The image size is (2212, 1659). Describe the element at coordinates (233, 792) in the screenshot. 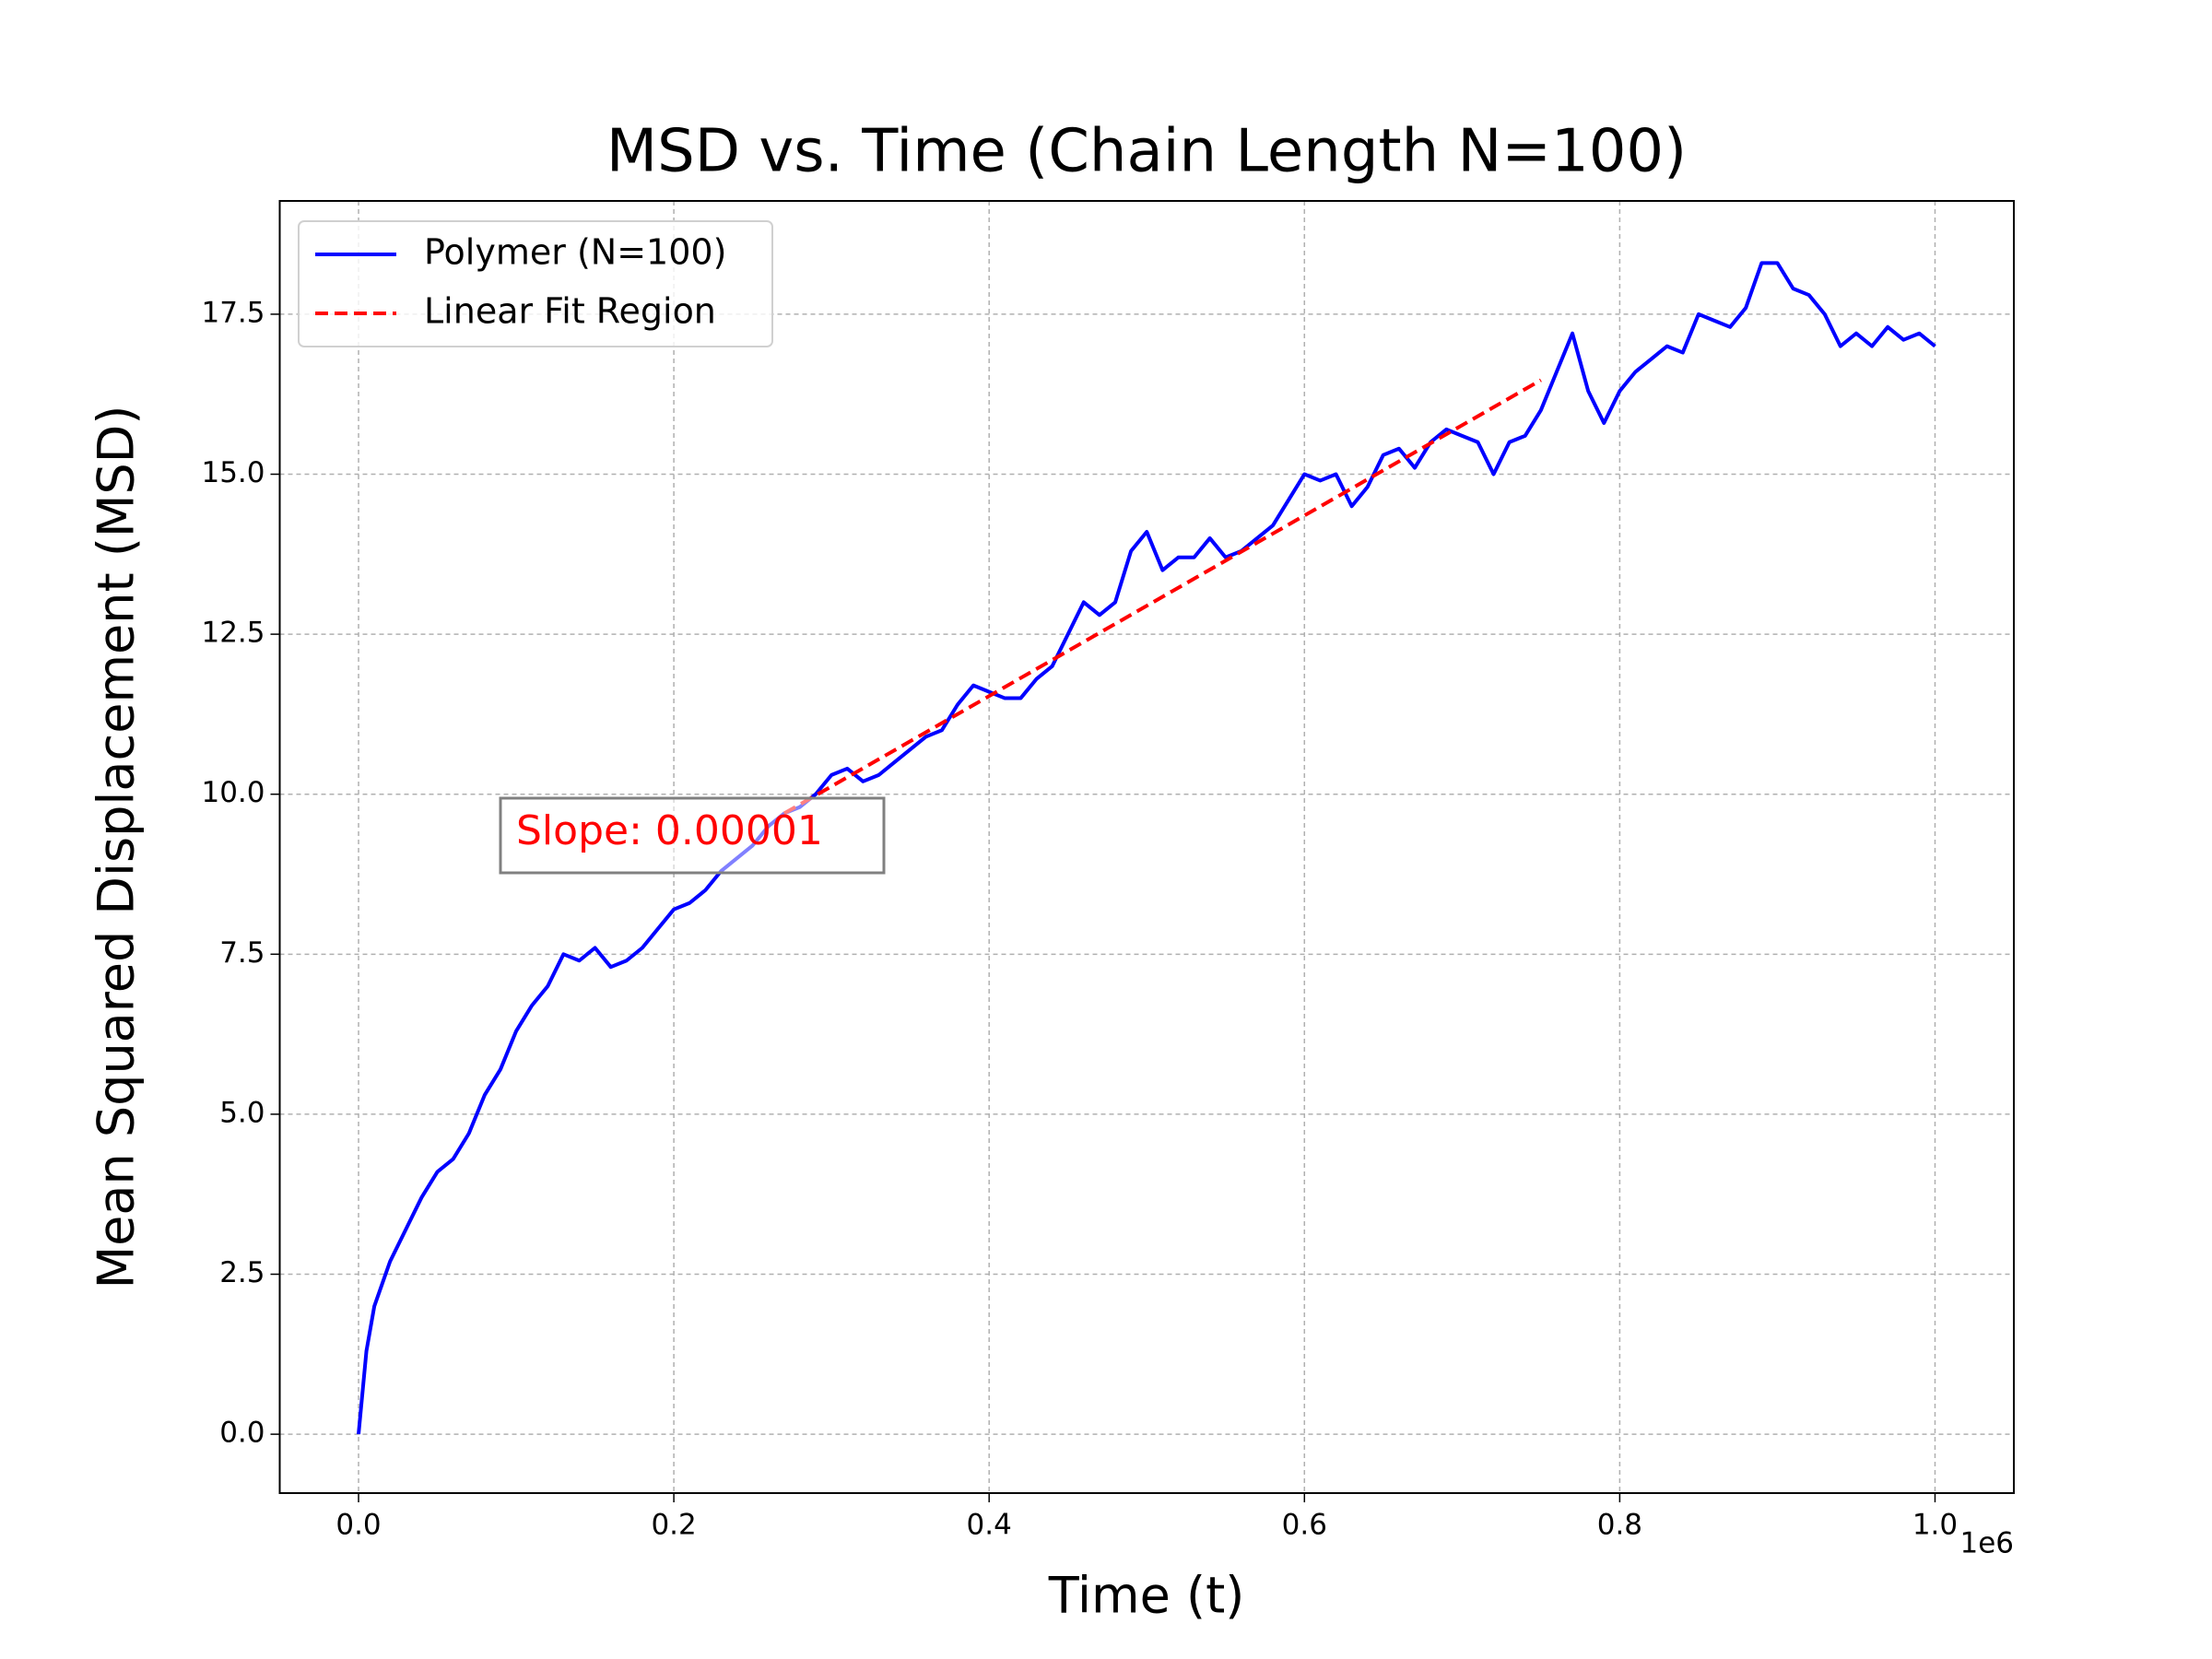

I see `y-tick-label: 10.0` at that location.